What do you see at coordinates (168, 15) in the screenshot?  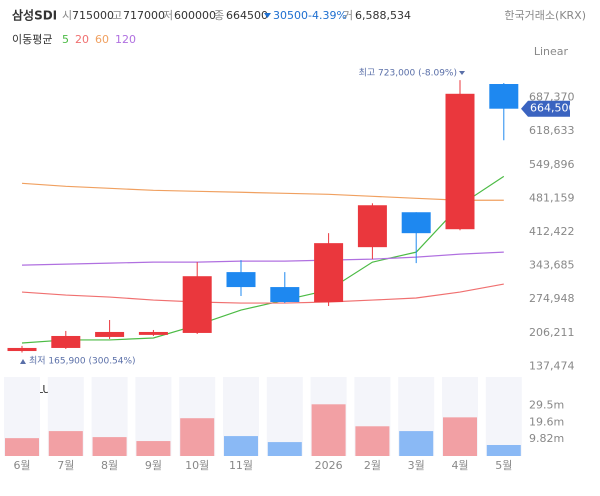 I see `header-key: 저` at bounding box center [168, 15].